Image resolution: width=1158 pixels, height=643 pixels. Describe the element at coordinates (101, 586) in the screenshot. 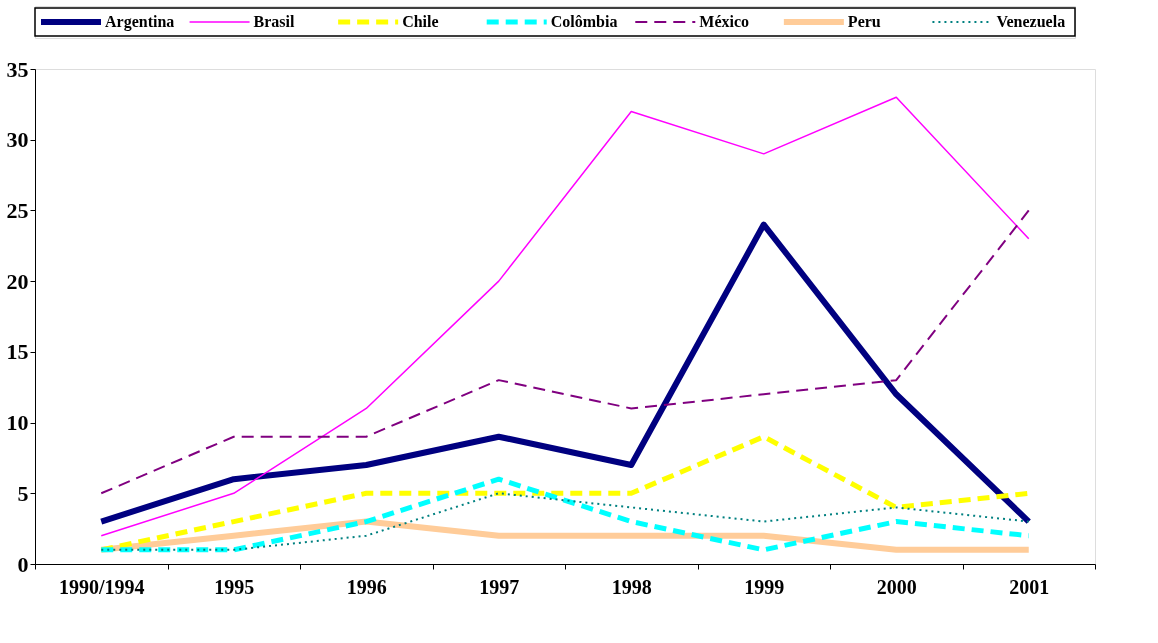

I see `x-tick-label: 1990/1994` at that location.